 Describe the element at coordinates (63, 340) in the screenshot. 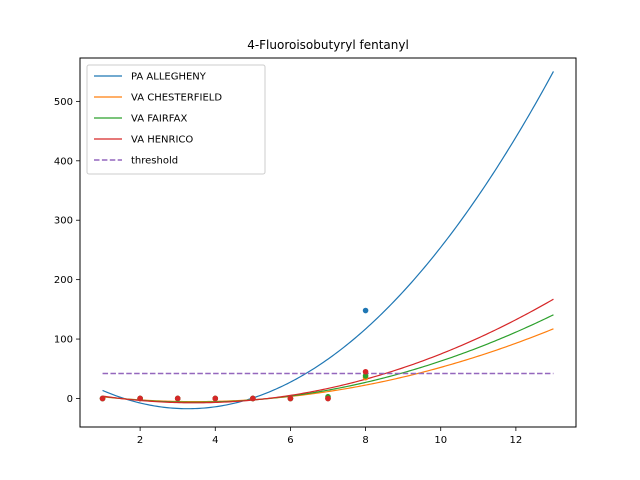

I see `y-tick-label: 100` at that location.